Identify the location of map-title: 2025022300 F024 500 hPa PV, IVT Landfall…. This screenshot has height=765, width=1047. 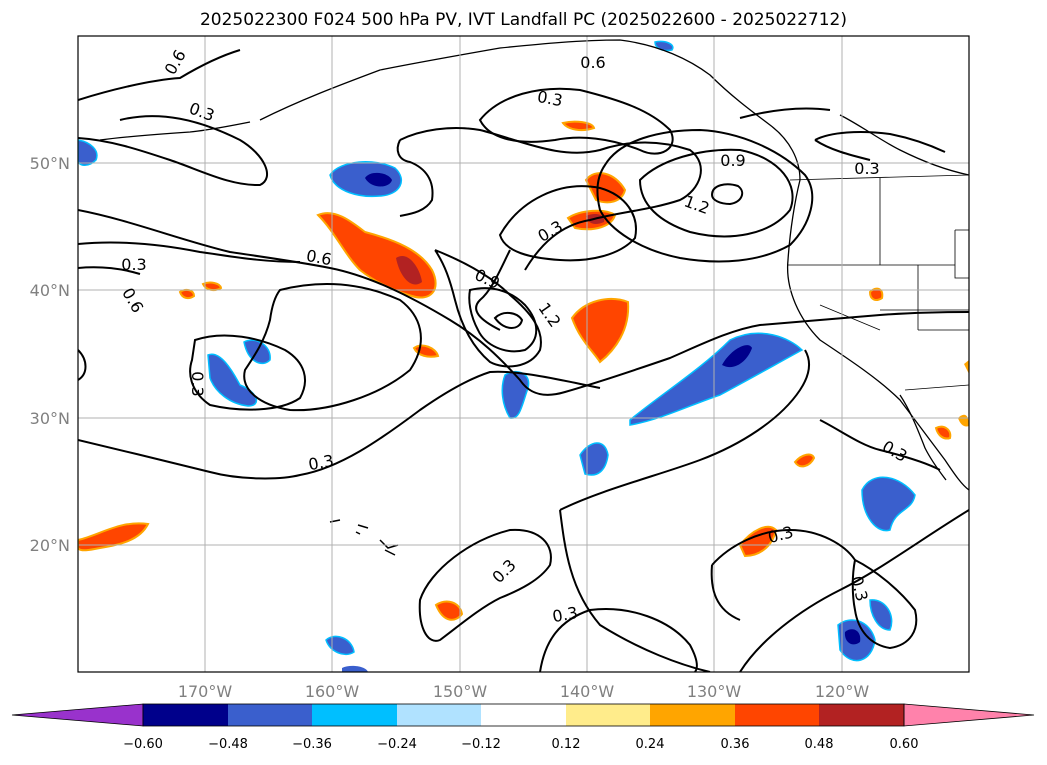
(523, 20).